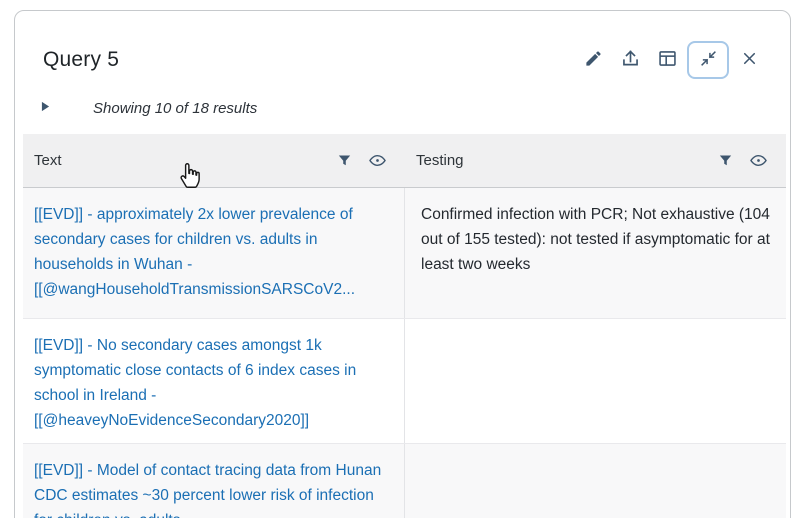 The image size is (800, 518). I want to click on edit-button, so click(593, 60).